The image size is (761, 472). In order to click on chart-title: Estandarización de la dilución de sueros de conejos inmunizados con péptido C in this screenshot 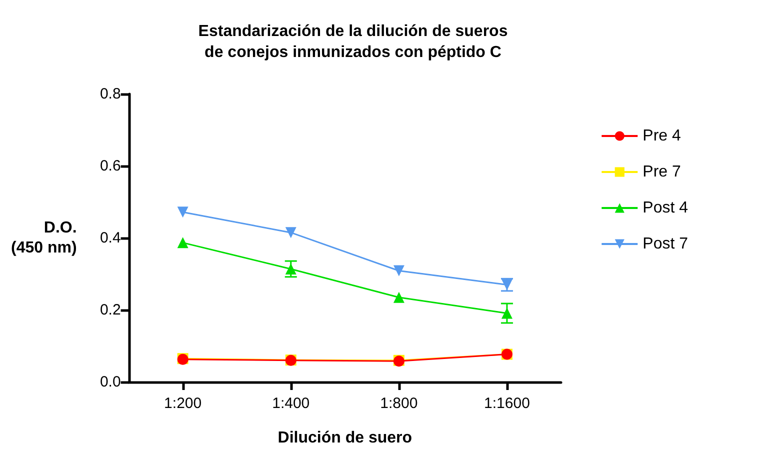, I will do `click(353, 42)`.